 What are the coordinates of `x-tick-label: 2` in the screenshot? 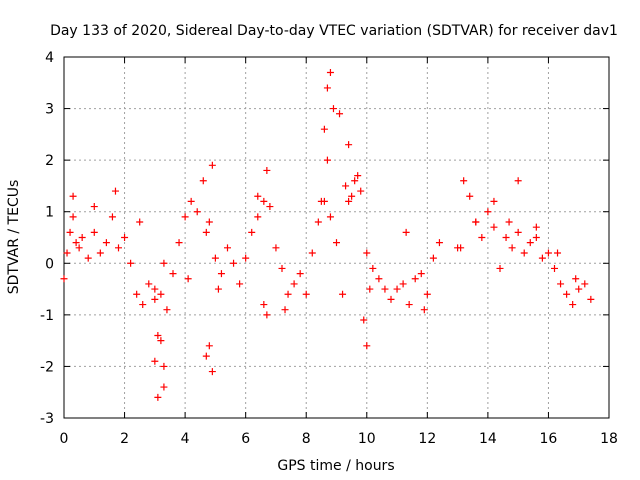 It's located at (124, 439).